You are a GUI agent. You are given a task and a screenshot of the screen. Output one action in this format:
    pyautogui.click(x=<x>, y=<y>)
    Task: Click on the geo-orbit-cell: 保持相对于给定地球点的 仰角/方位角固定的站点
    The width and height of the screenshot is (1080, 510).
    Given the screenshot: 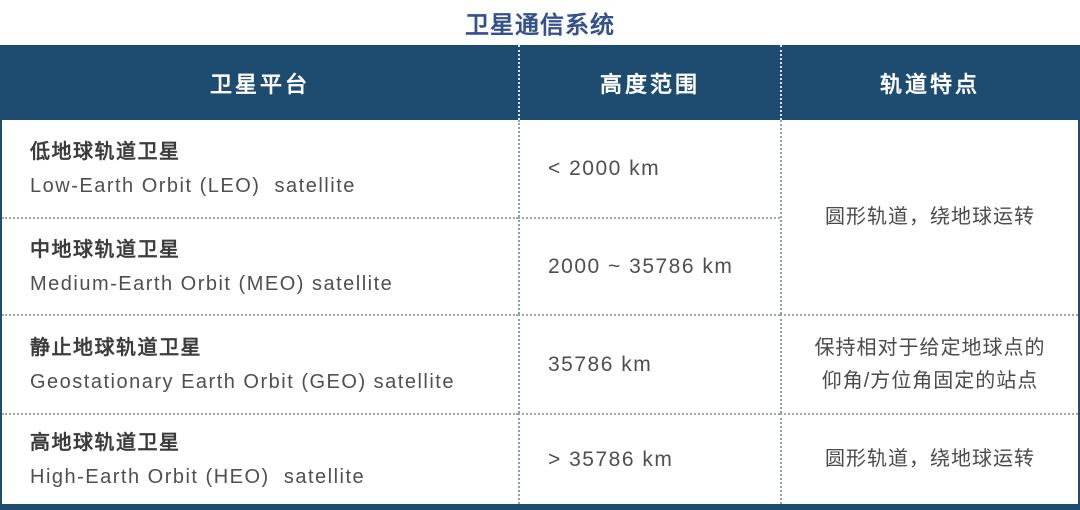 What is the action you would take?
    pyautogui.click(x=929, y=363)
    